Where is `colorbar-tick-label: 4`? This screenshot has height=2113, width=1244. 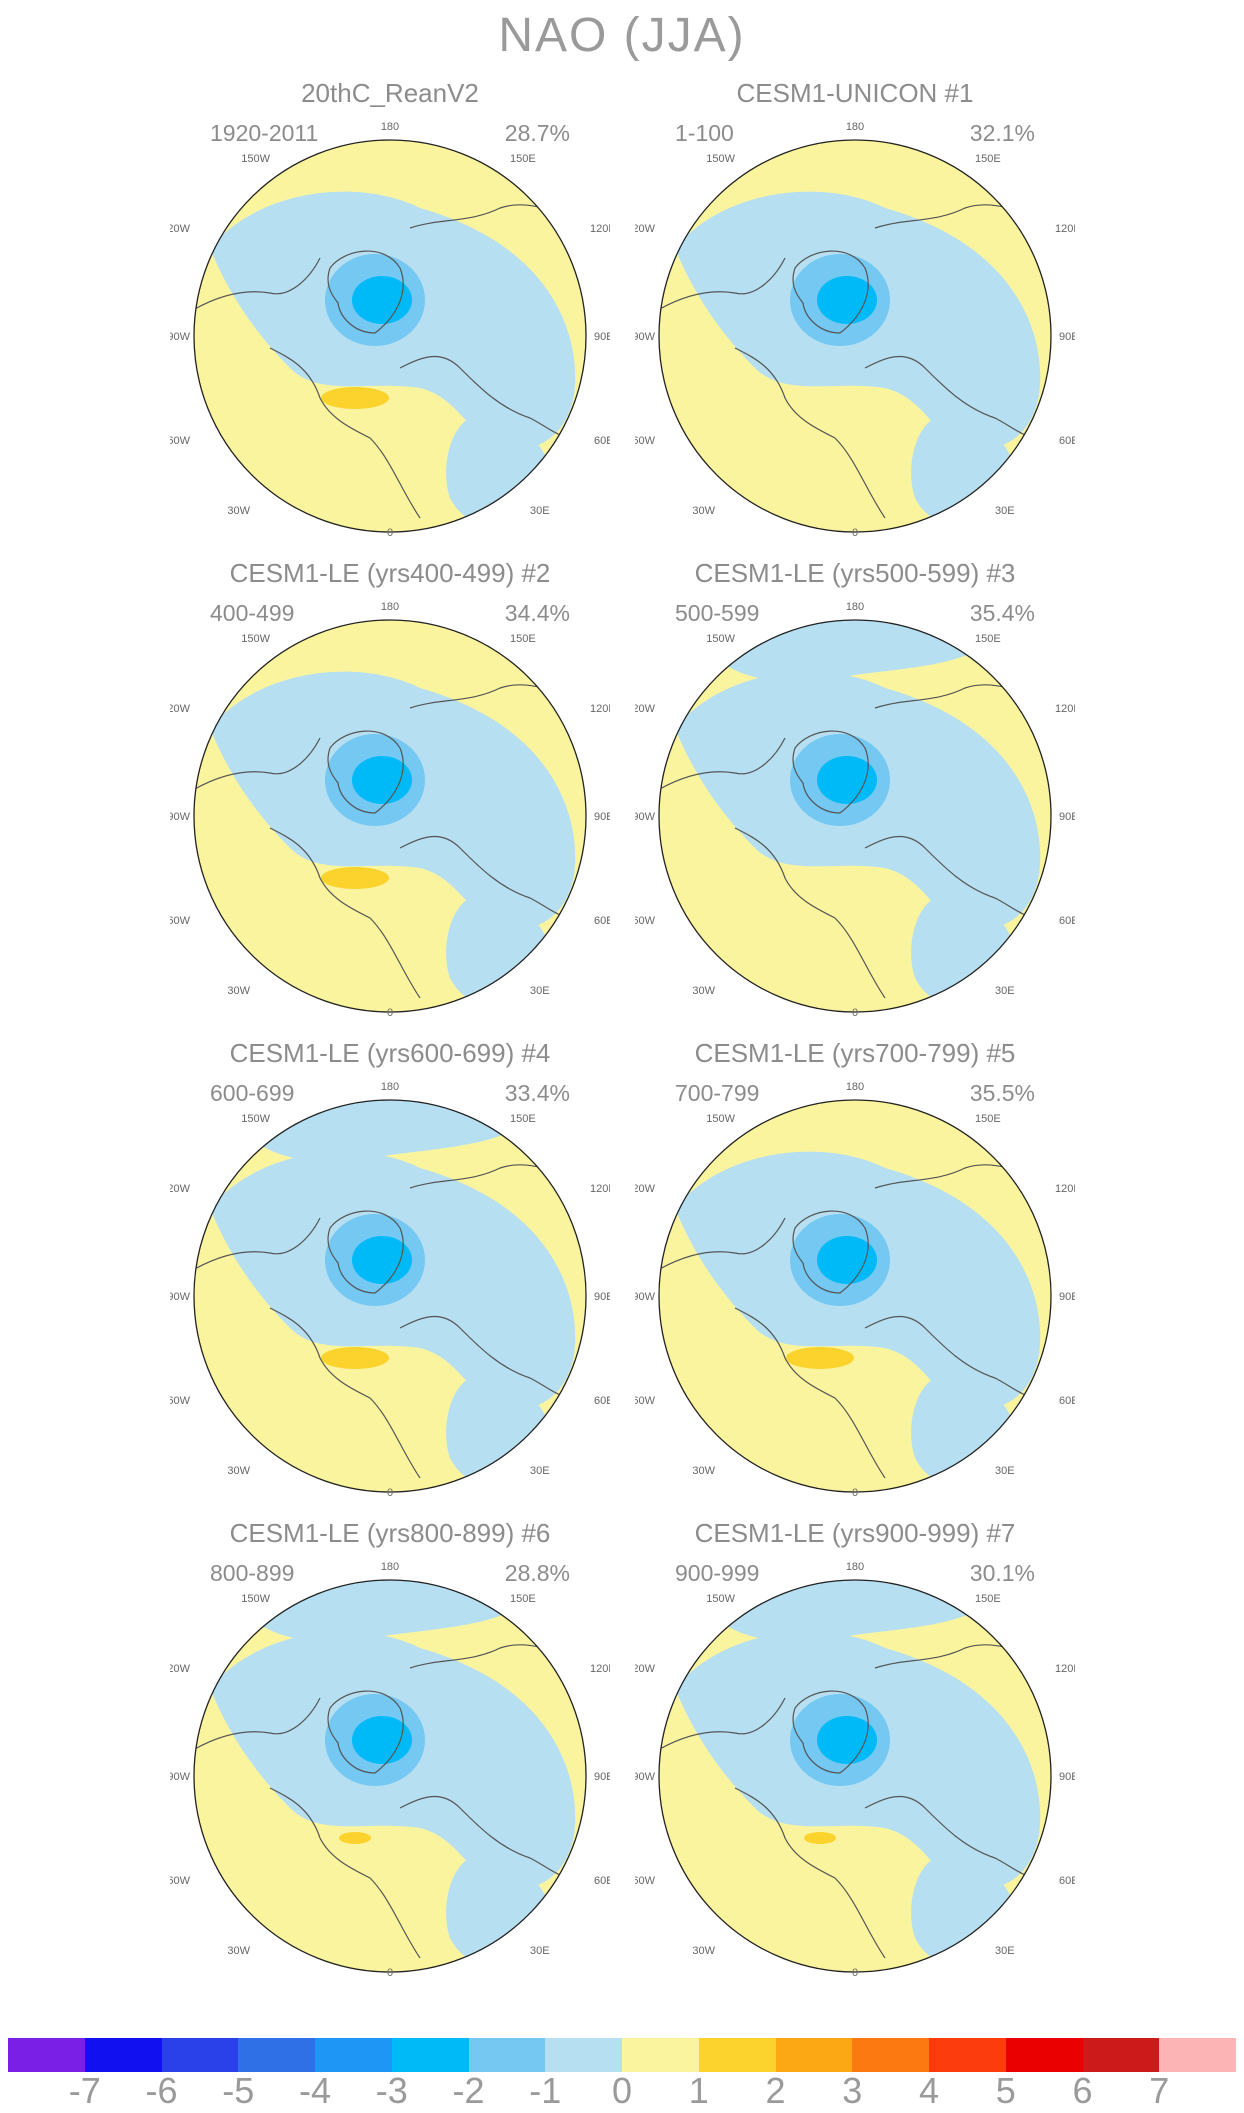
colorbar-tick-label: 4 is located at coordinates (929, 2090).